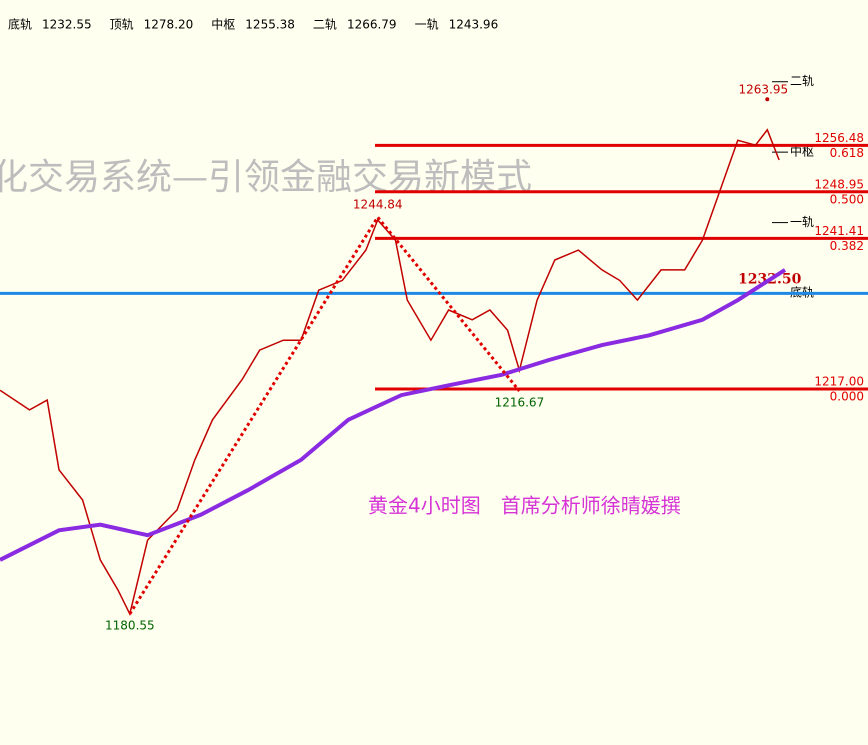 The width and height of the screenshot is (868, 745). Describe the element at coordinates (169, 25) in the screenshot. I see `header-value: 1278.20` at that location.